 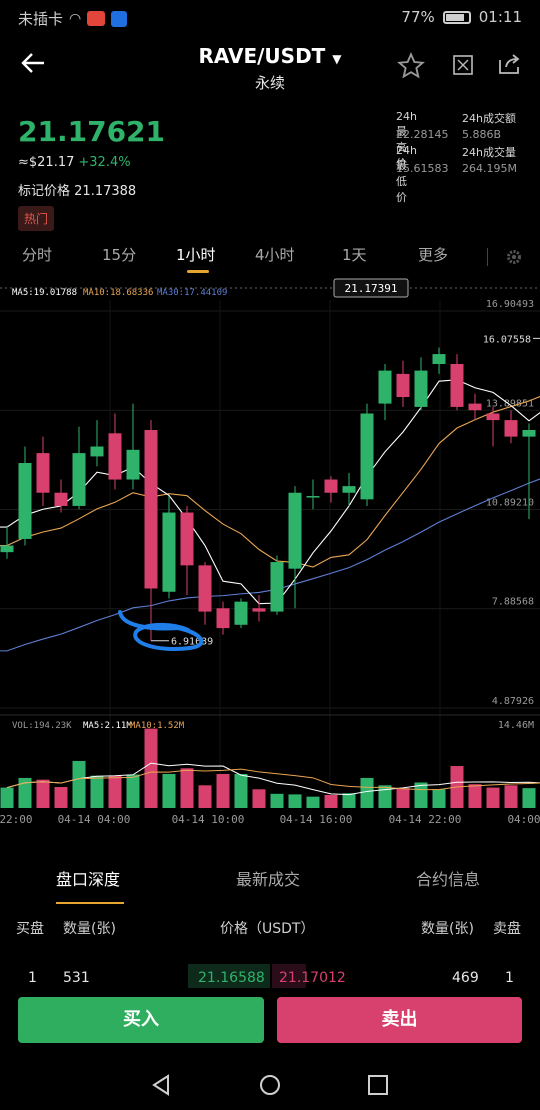 I want to click on tab-15m: 15分, so click(x=119, y=255).